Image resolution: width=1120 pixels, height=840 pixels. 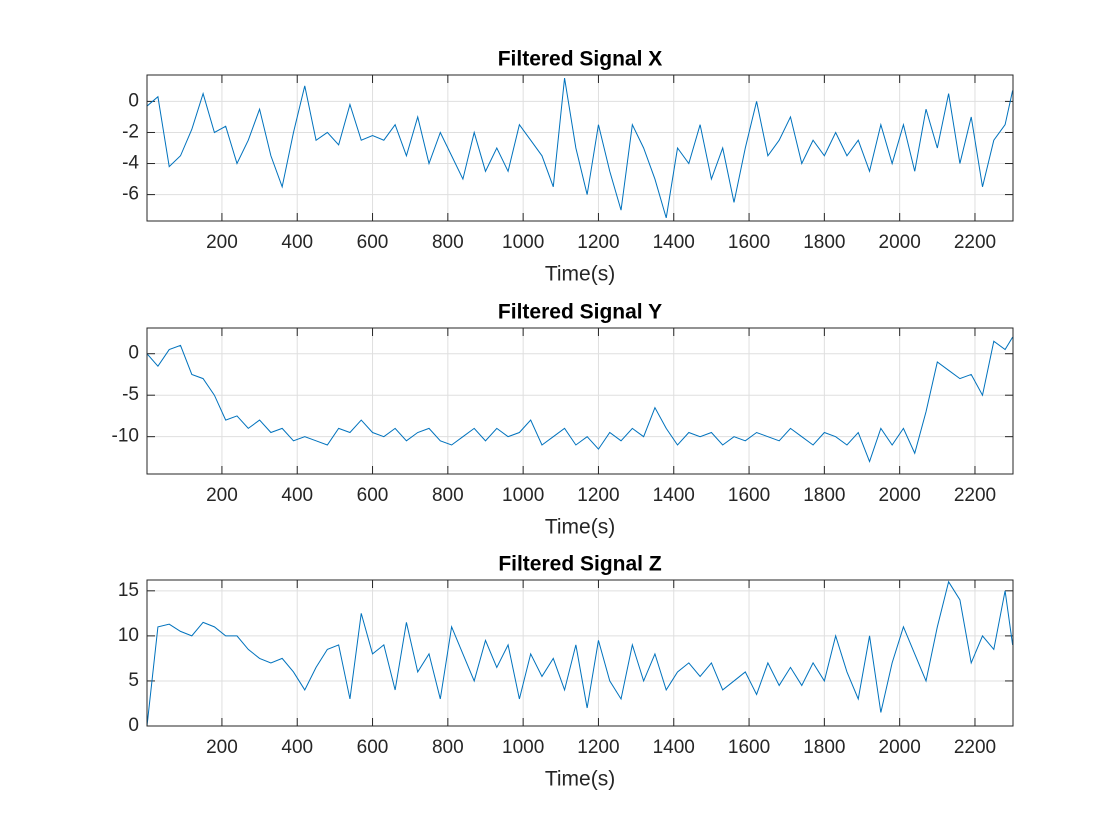 I want to click on y-tick-label: -10, so click(x=125, y=436).